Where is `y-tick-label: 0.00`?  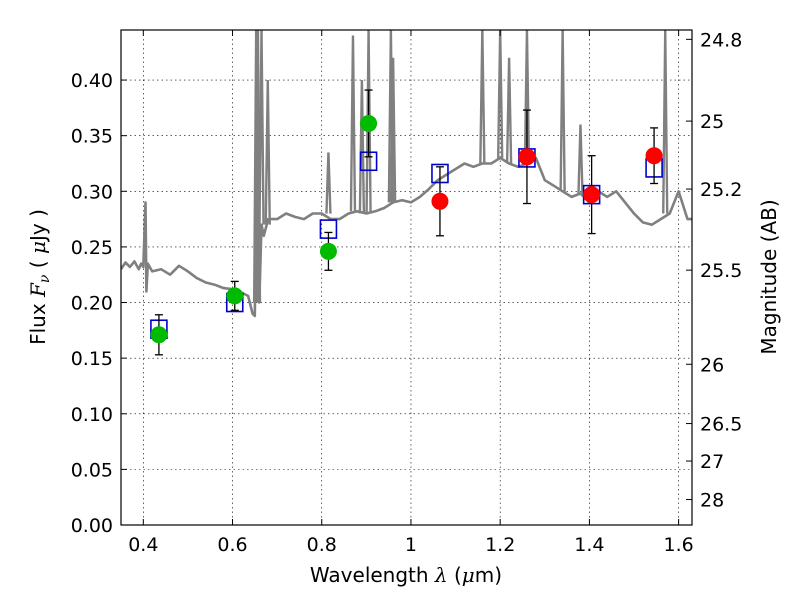
y-tick-label: 0.00 is located at coordinates (92, 526).